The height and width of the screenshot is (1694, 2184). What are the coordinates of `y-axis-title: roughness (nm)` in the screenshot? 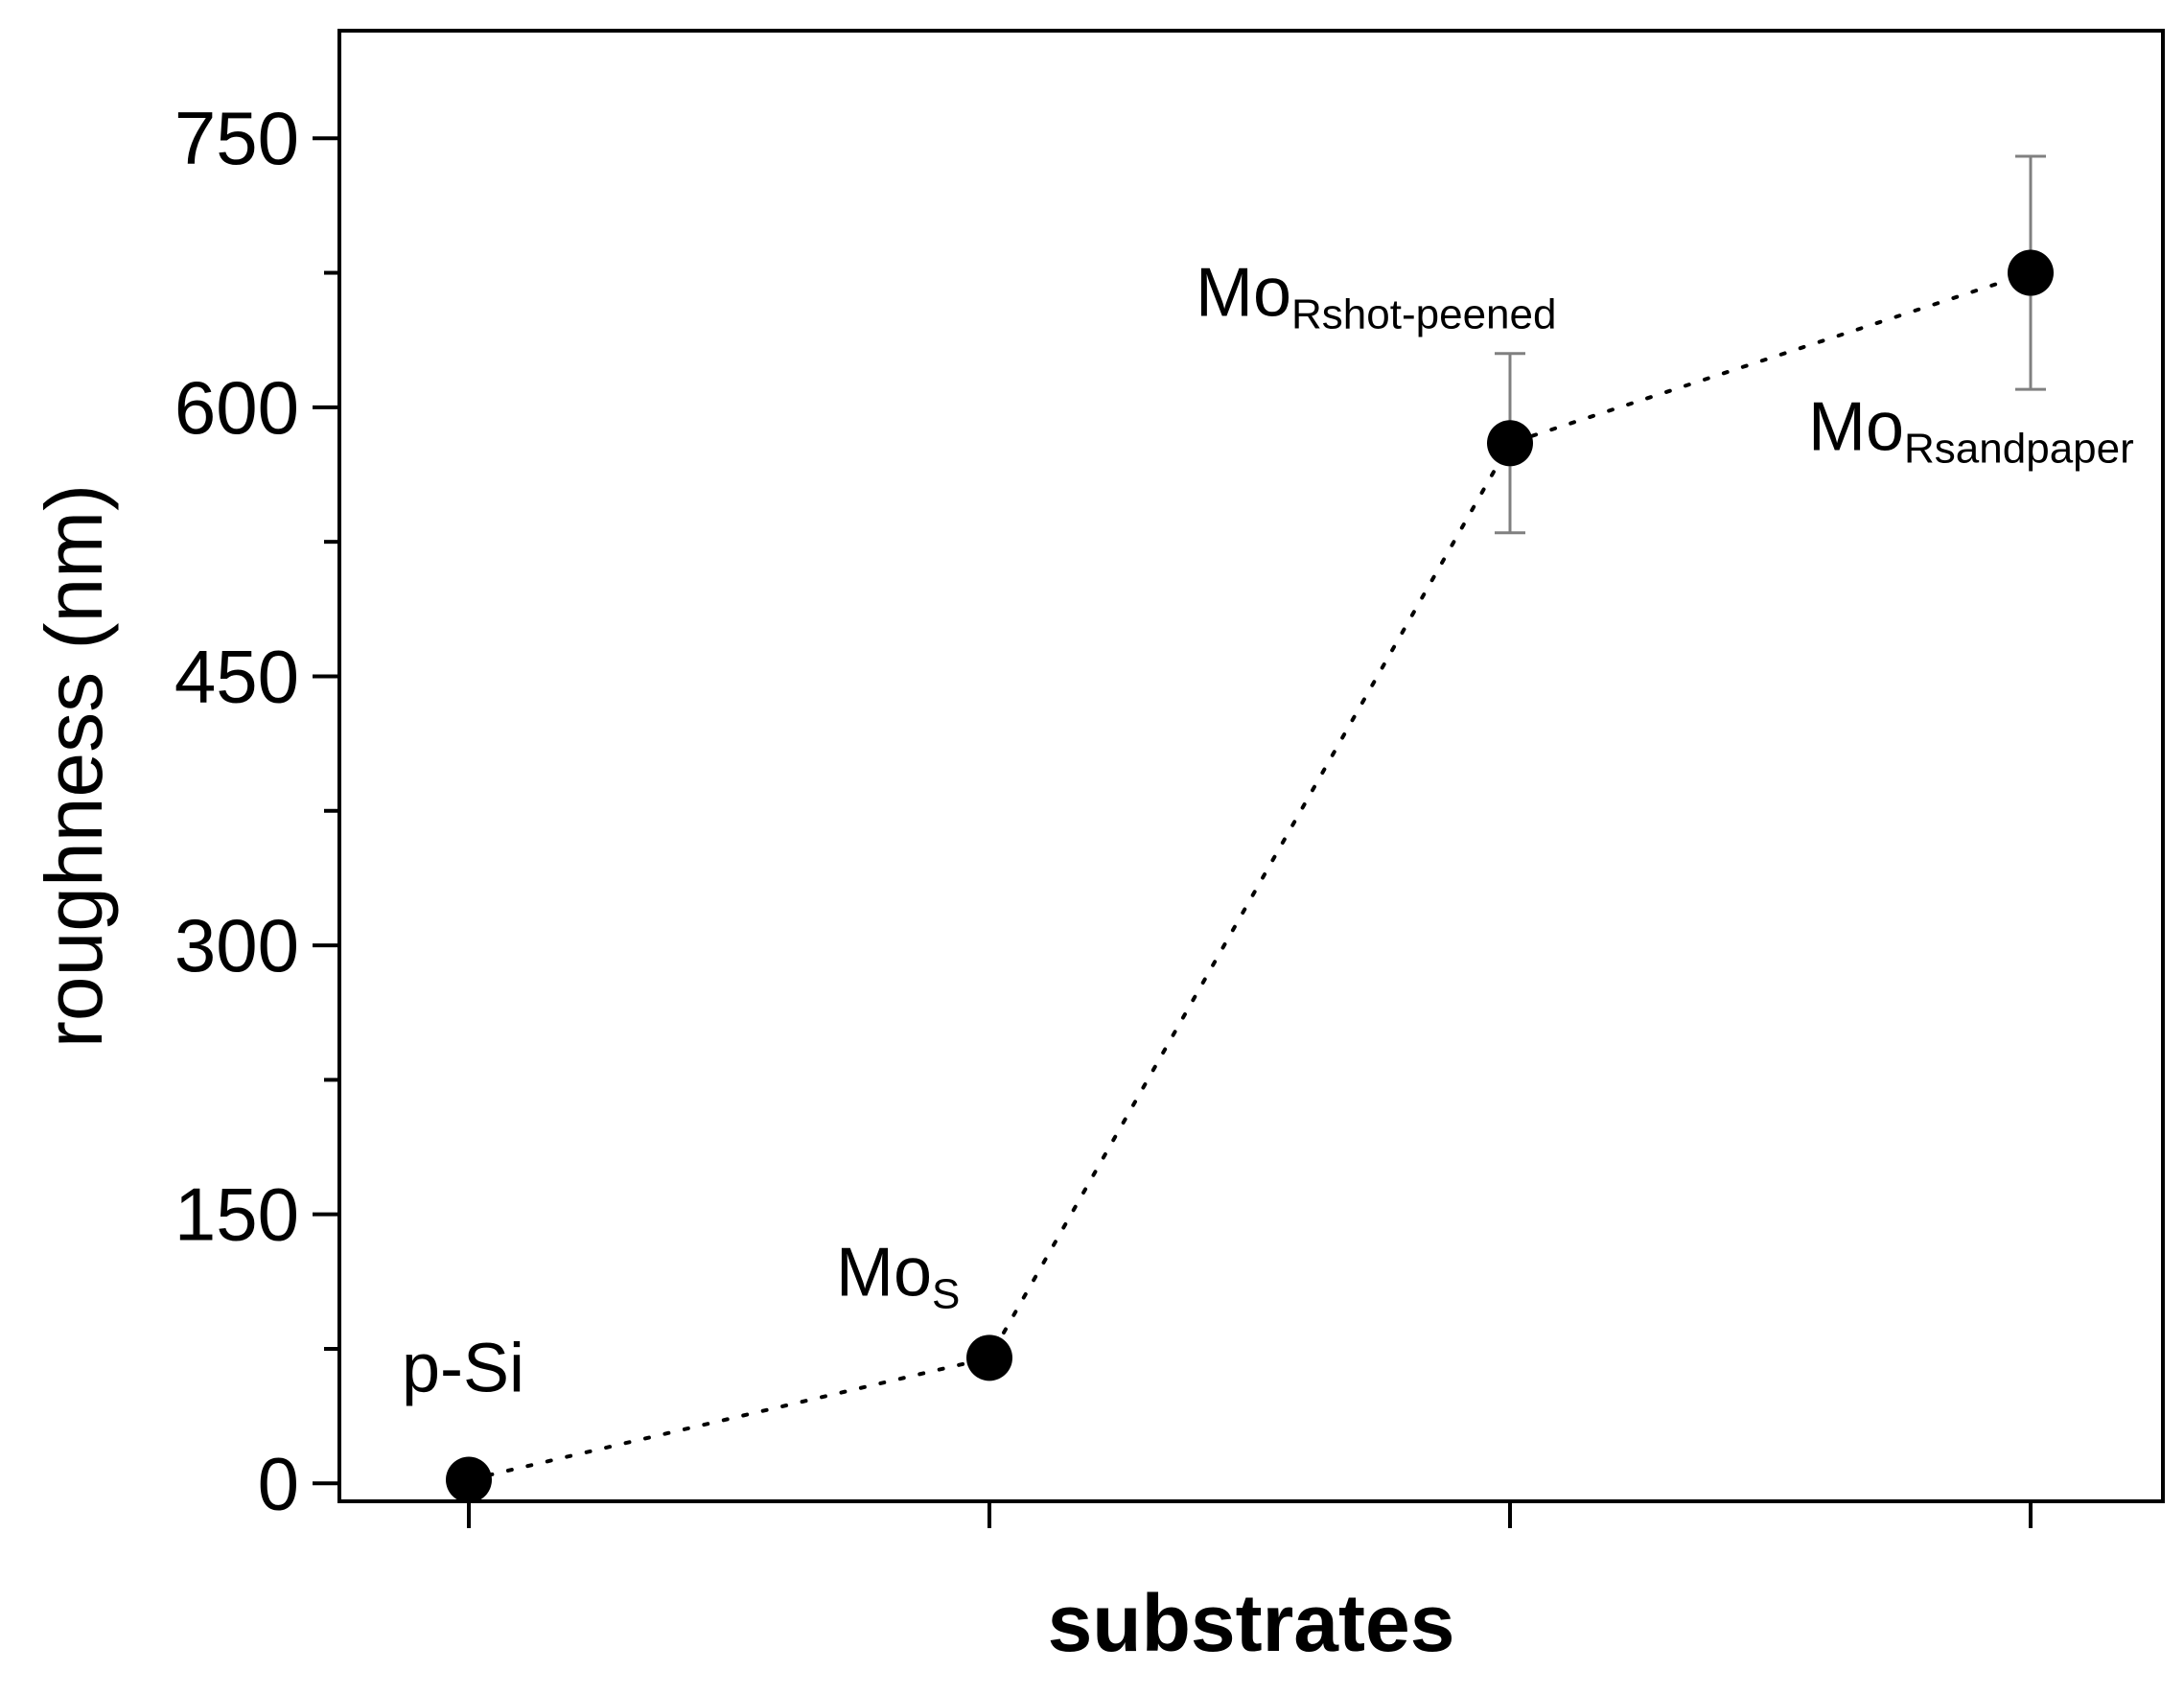 It's located at (74, 766).